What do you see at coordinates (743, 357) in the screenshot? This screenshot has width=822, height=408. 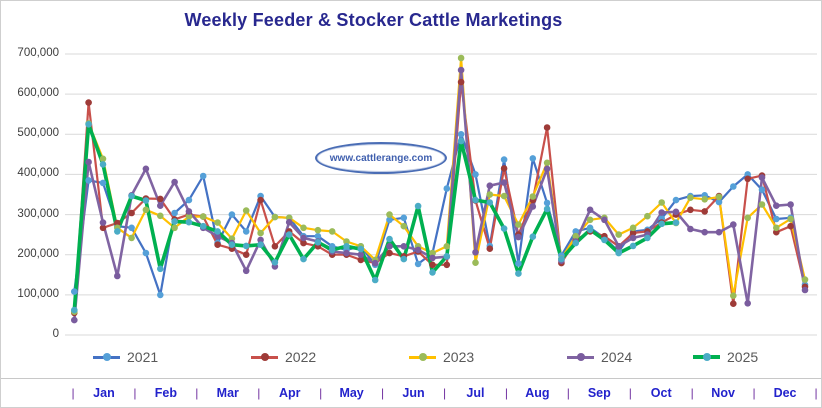 I see `legend-label-2025: 2025` at bounding box center [743, 357].